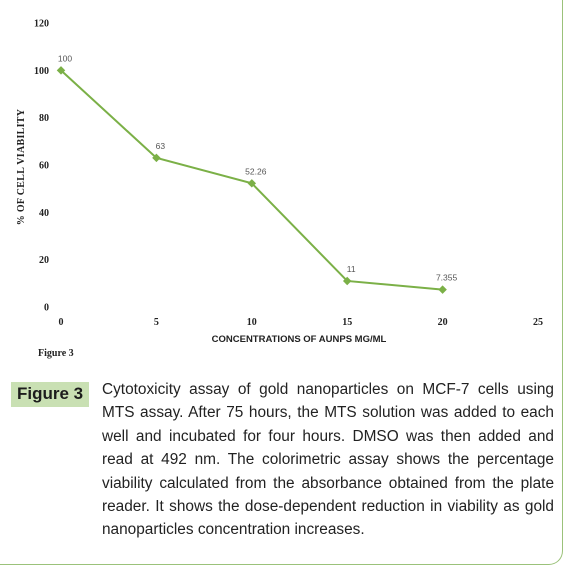  Describe the element at coordinates (443, 322) in the screenshot. I see `x-tick-label: 20` at that location.